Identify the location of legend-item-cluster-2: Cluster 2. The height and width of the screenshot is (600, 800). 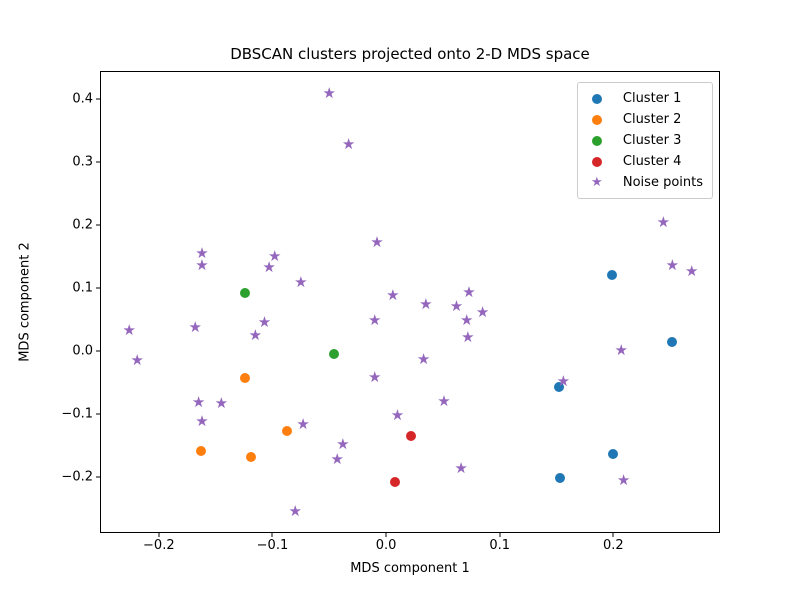
(644, 119).